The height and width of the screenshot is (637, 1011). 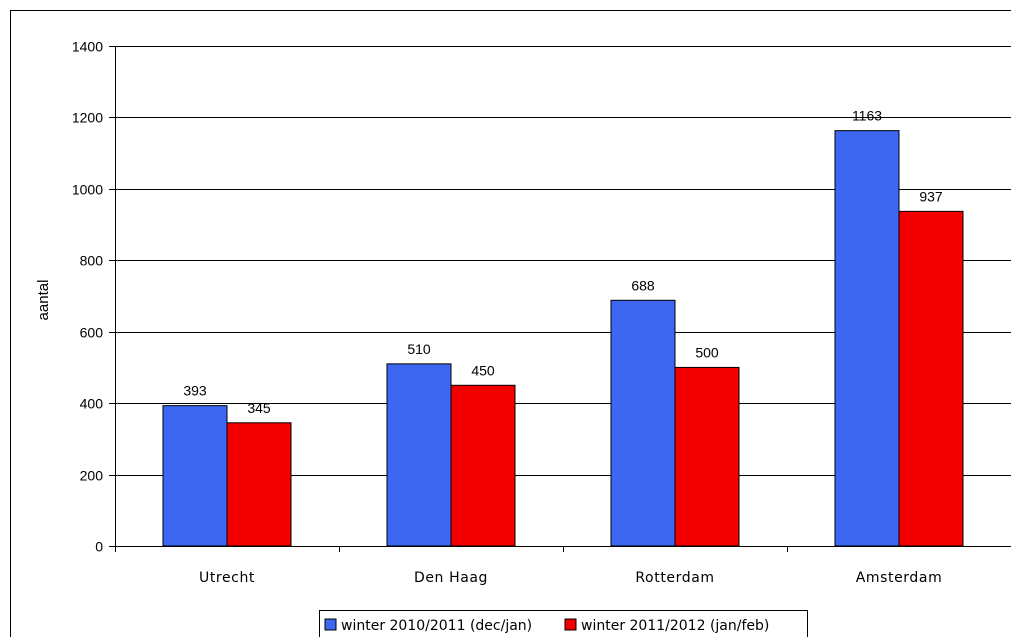 What do you see at coordinates (931, 196) in the screenshot?
I see `data-label: 937` at bounding box center [931, 196].